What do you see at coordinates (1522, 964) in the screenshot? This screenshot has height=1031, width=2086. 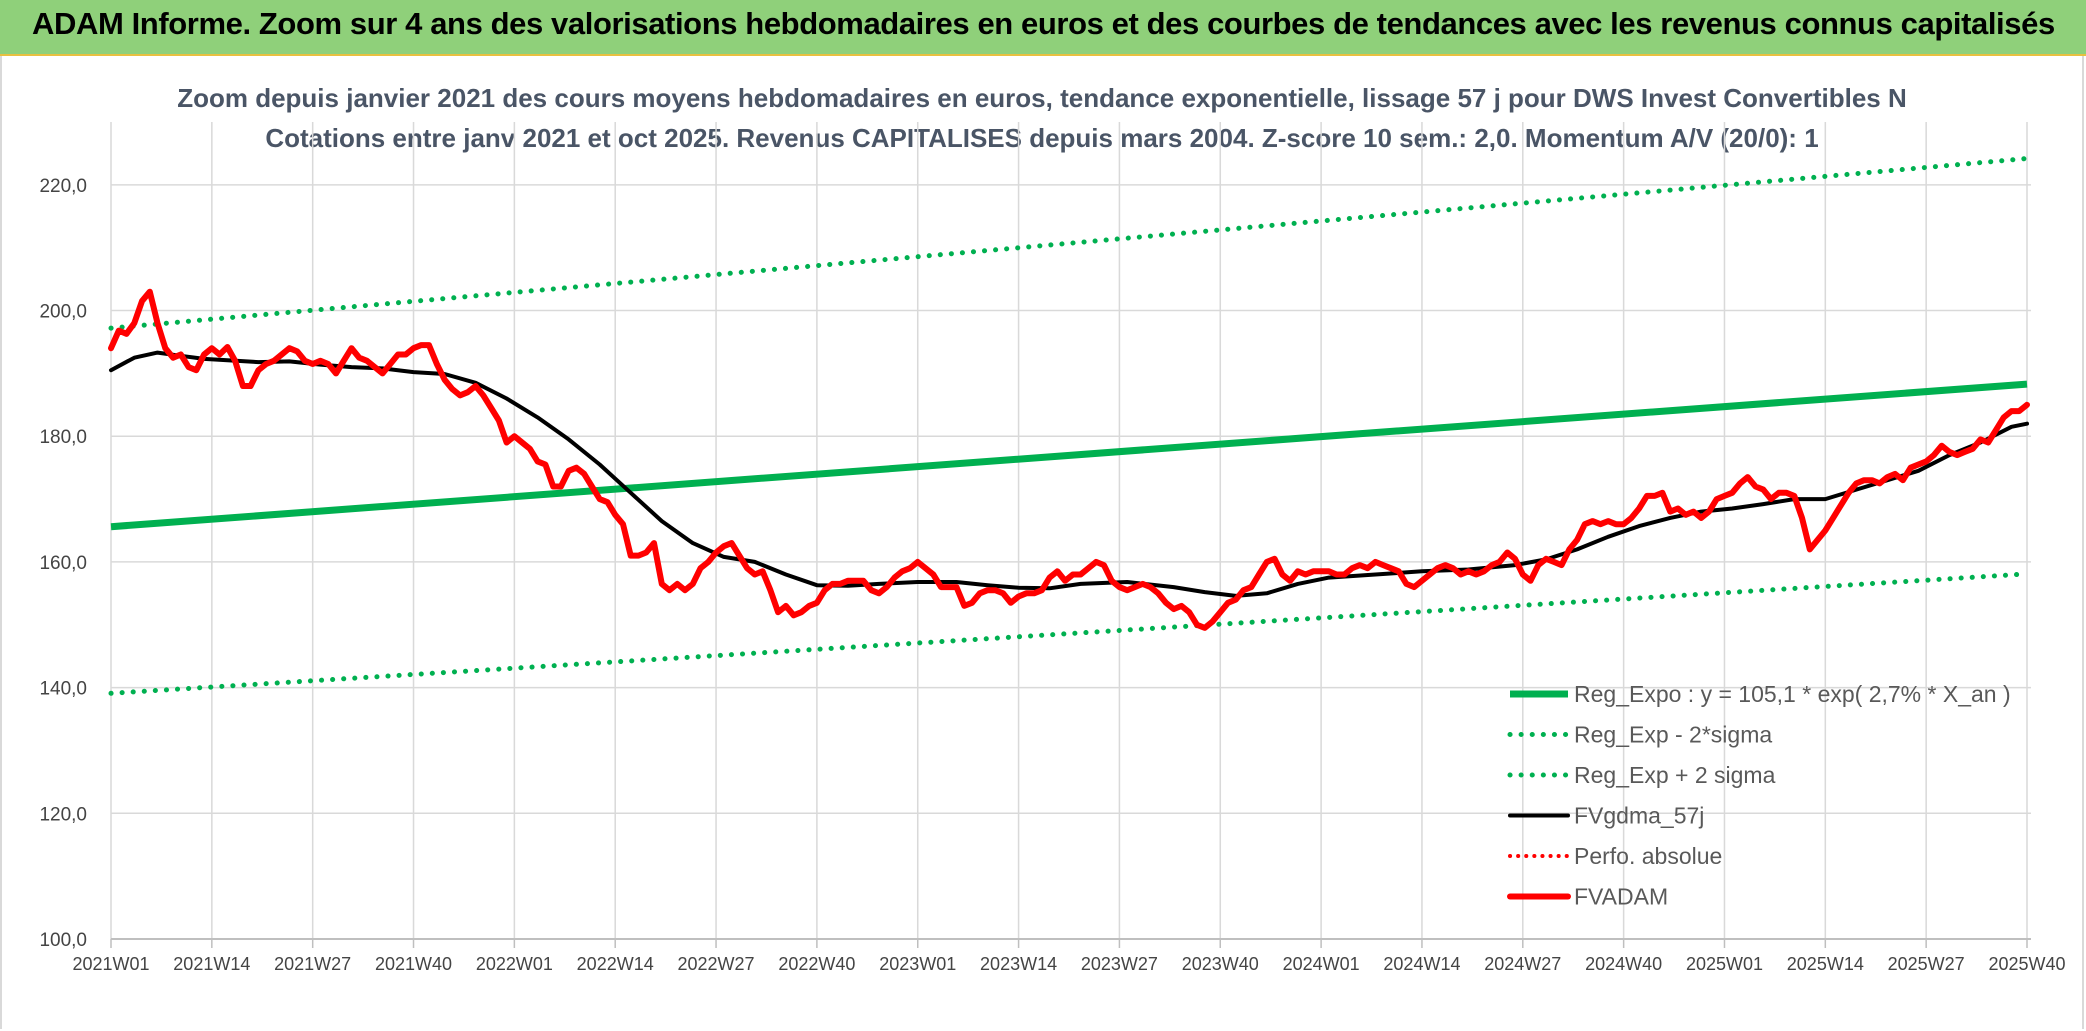 I see `x-tick-label: 2024W27` at bounding box center [1522, 964].